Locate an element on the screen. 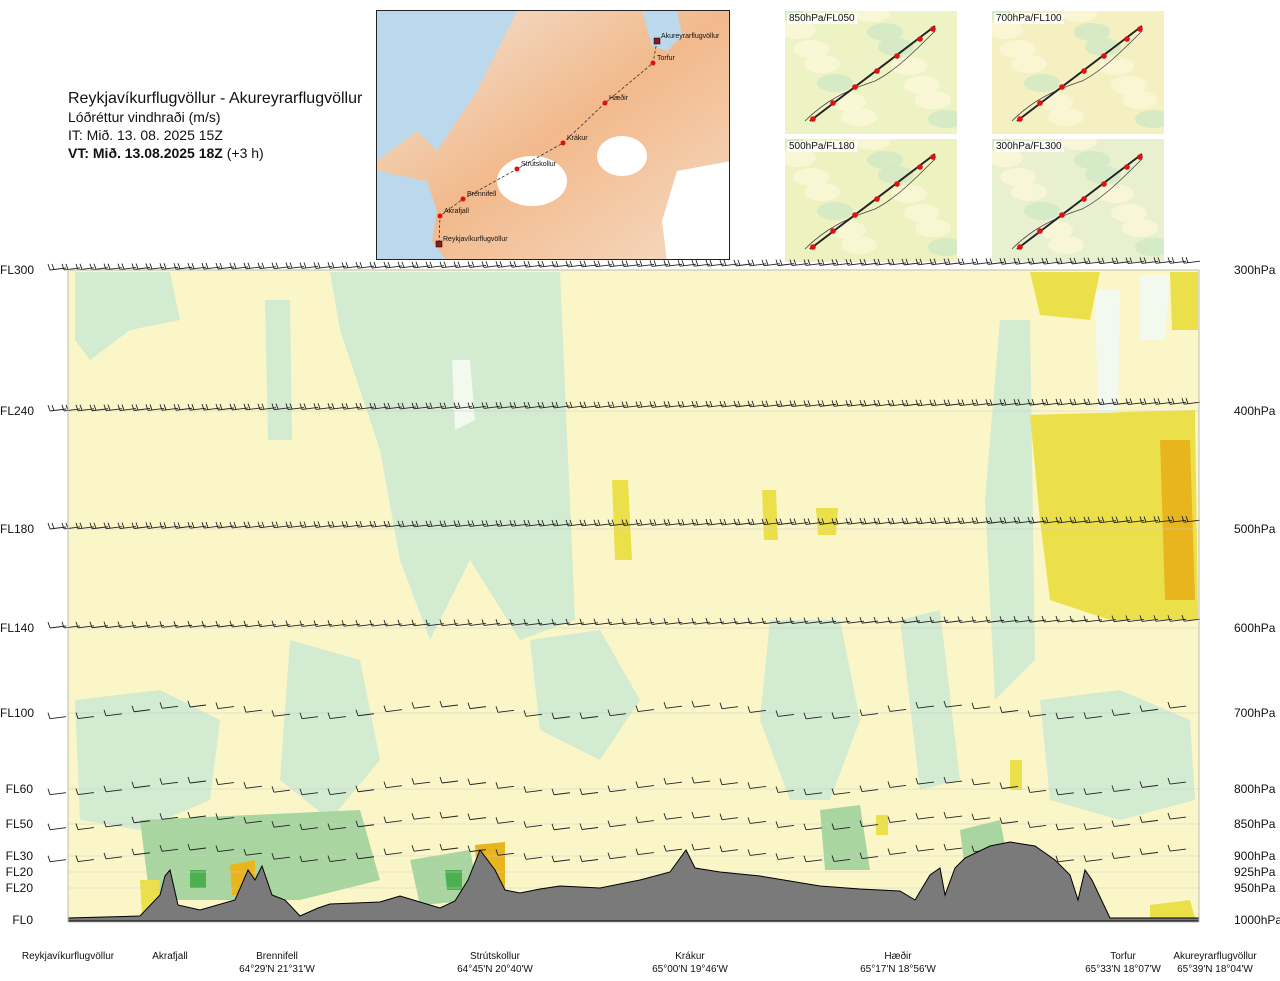 This screenshot has height=981, width=1280. inset-coastline is located at coordinates (870, 76).